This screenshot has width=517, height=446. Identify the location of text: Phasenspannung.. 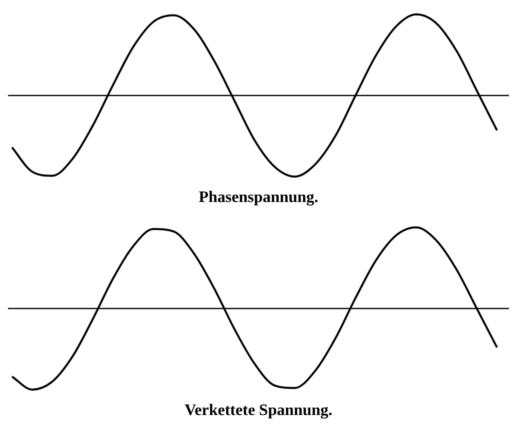
(259, 198).